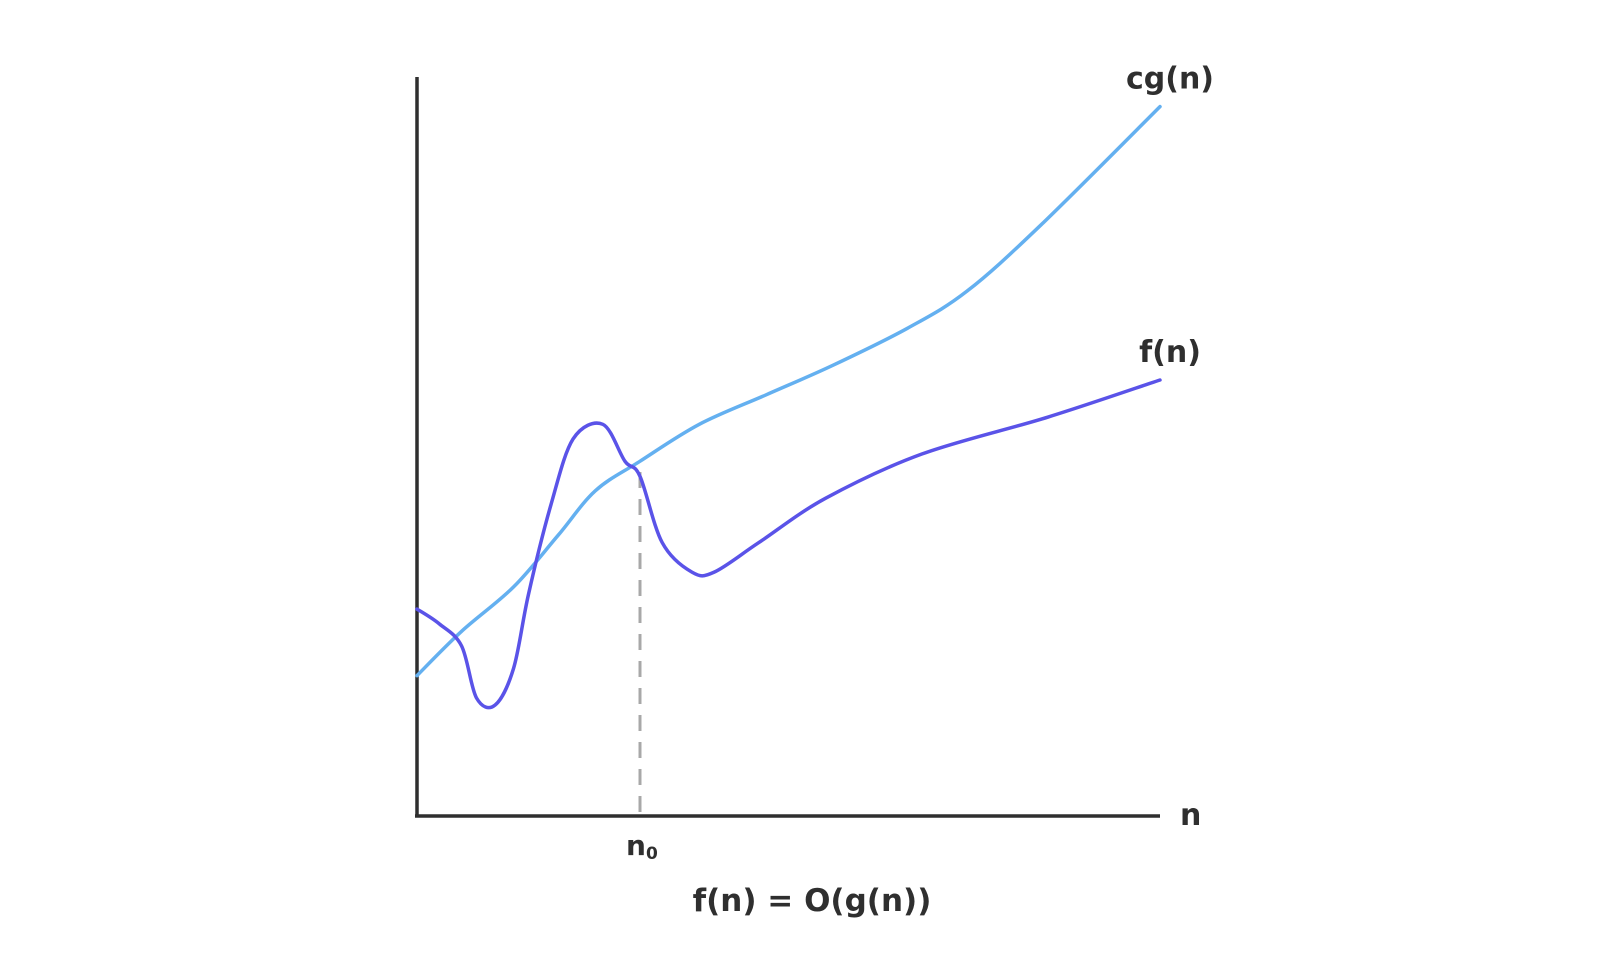 The image size is (1618, 962). What do you see at coordinates (812, 901) in the screenshot?
I see `formula-caption: f(n) = O(g(n))` at bounding box center [812, 901].